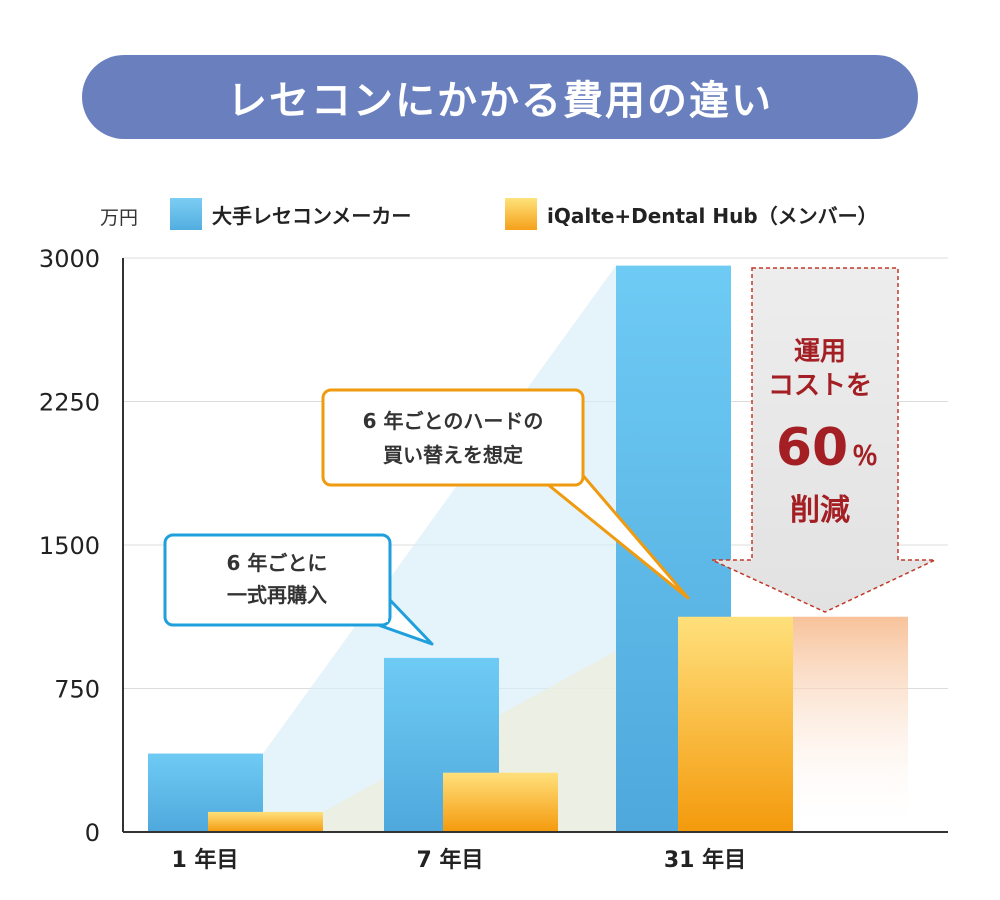 The width and height of the screenshot is (1000, 900). I want to click on callout-blue-line2: 一式再購入, so click(277, 595).